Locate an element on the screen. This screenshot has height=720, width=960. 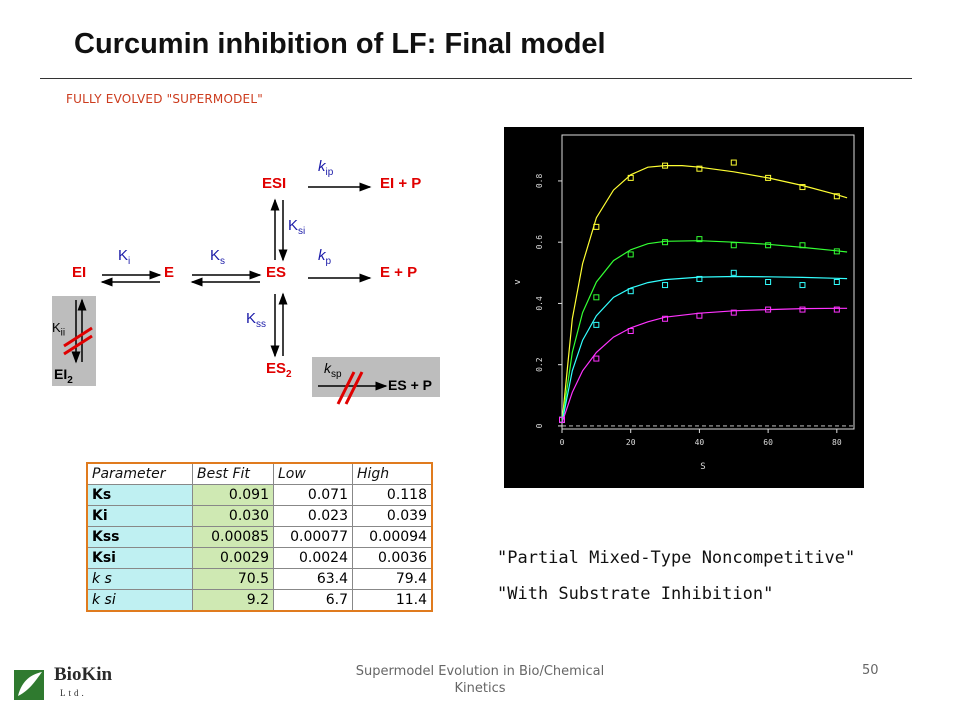
const-kss: Kss is located at coordinates (256, 320).